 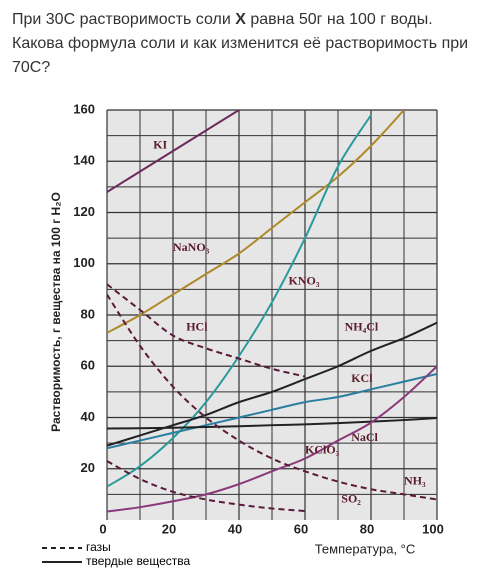 What do you see at coordinates (235, 528) in the screenshot?
I see `x-tick-label: 40` at bounding box center [235, 528].